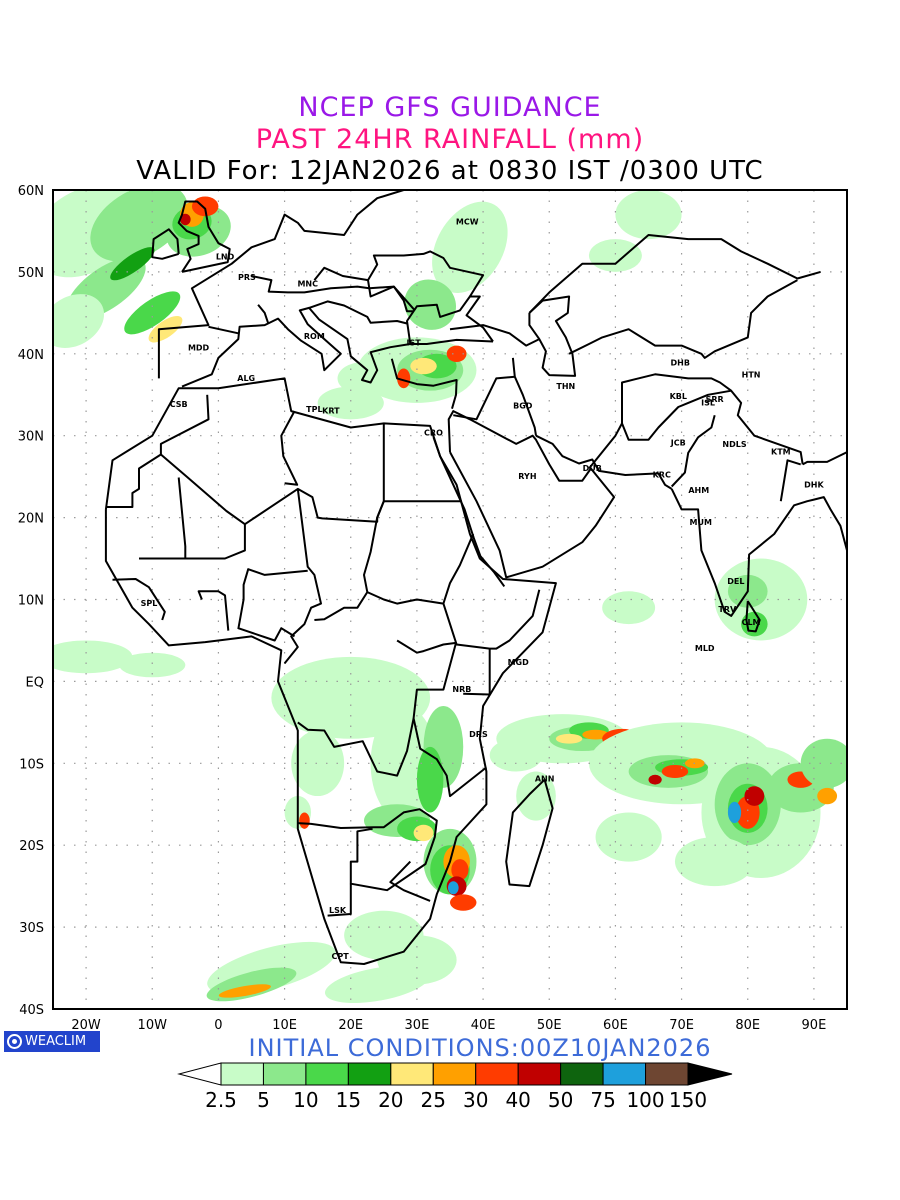  What do you see at coordinates (263, 1100) in the screenshot?
I see `colorbar-tick-label: 5` at bounding box center [263, 1100].